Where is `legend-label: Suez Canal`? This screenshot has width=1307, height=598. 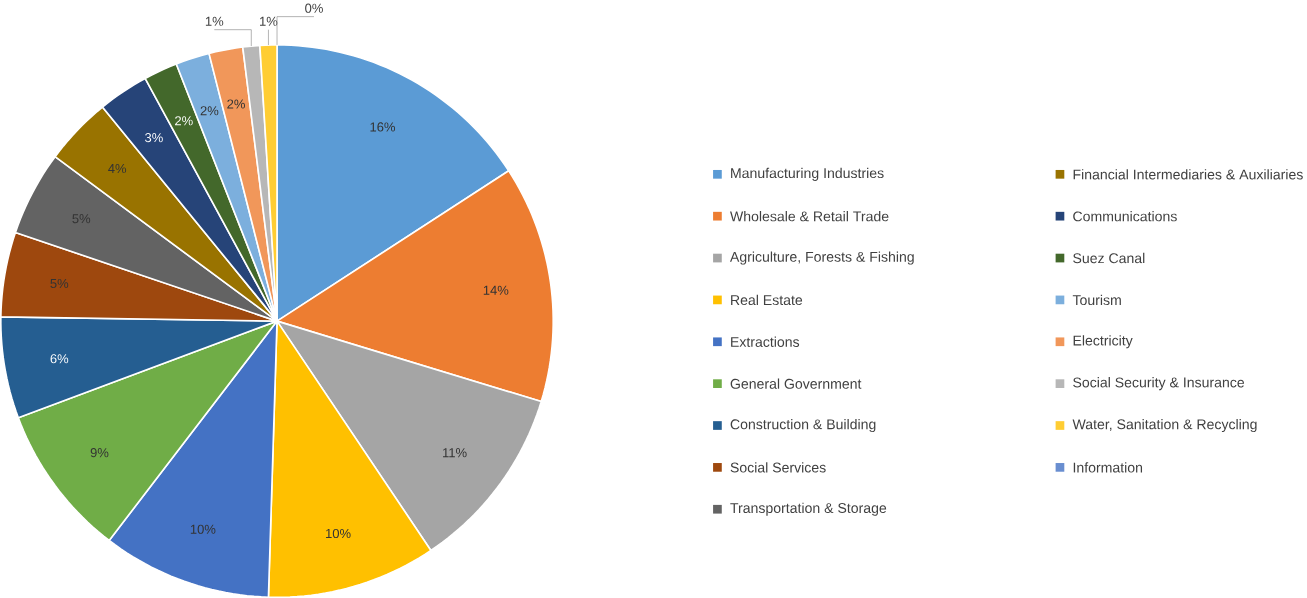 legend-label: Suez Canal is located at coordinates (1109, 258).